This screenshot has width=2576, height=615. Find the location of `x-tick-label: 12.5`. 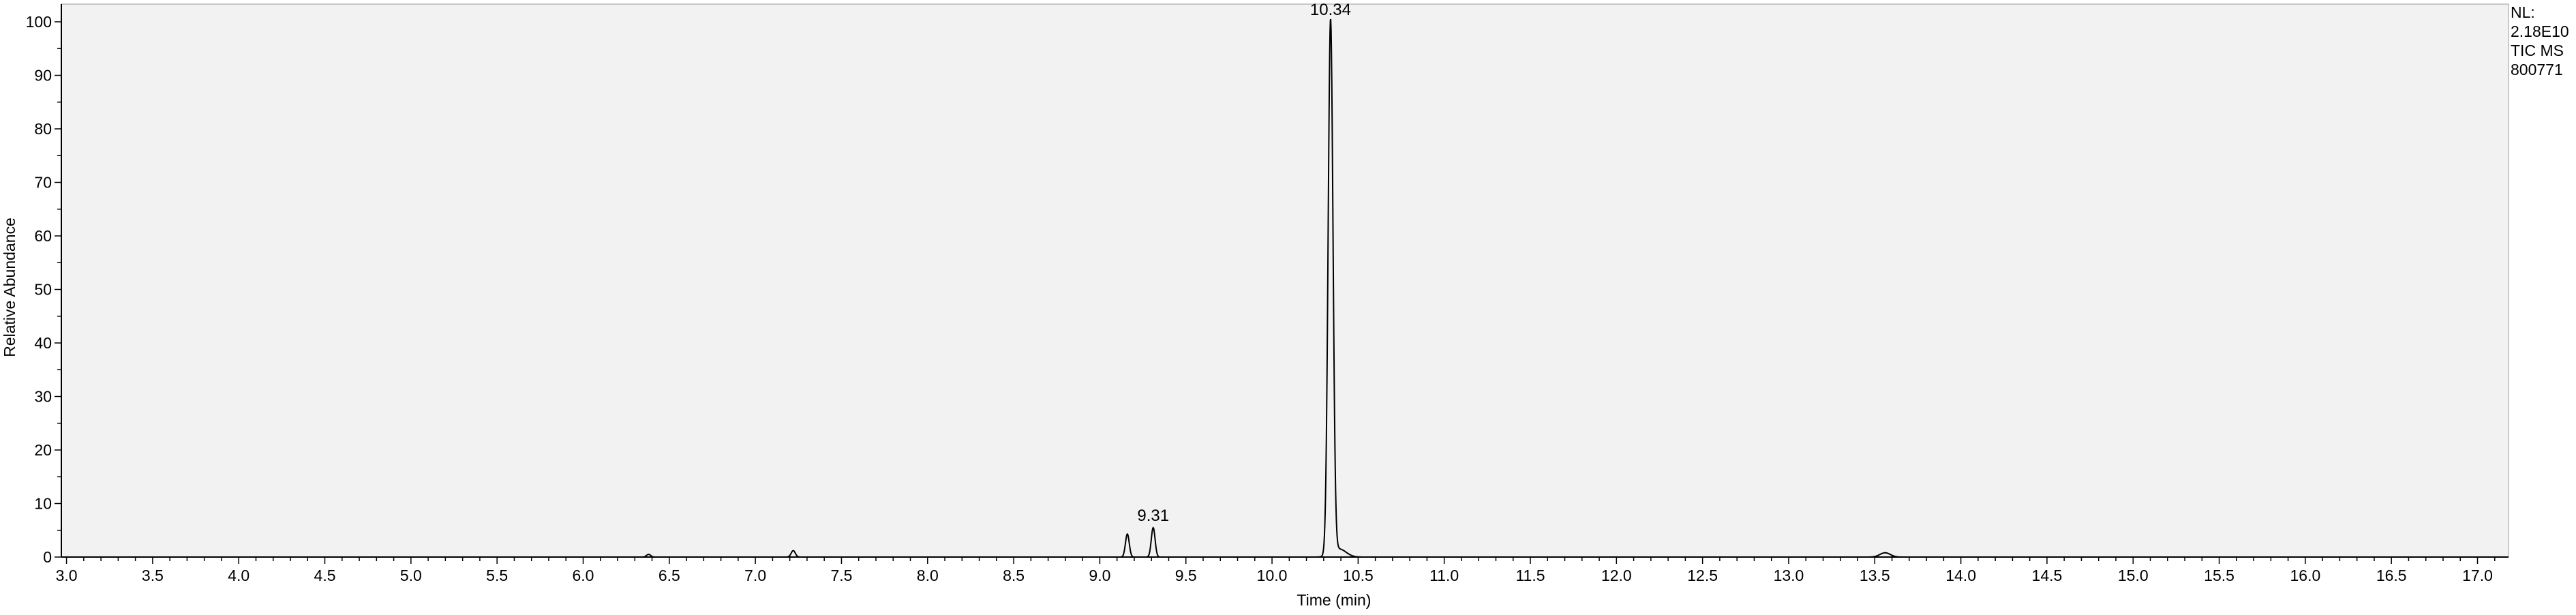

x-tick-label: 12.5 is located at coordinates (1703, 575).